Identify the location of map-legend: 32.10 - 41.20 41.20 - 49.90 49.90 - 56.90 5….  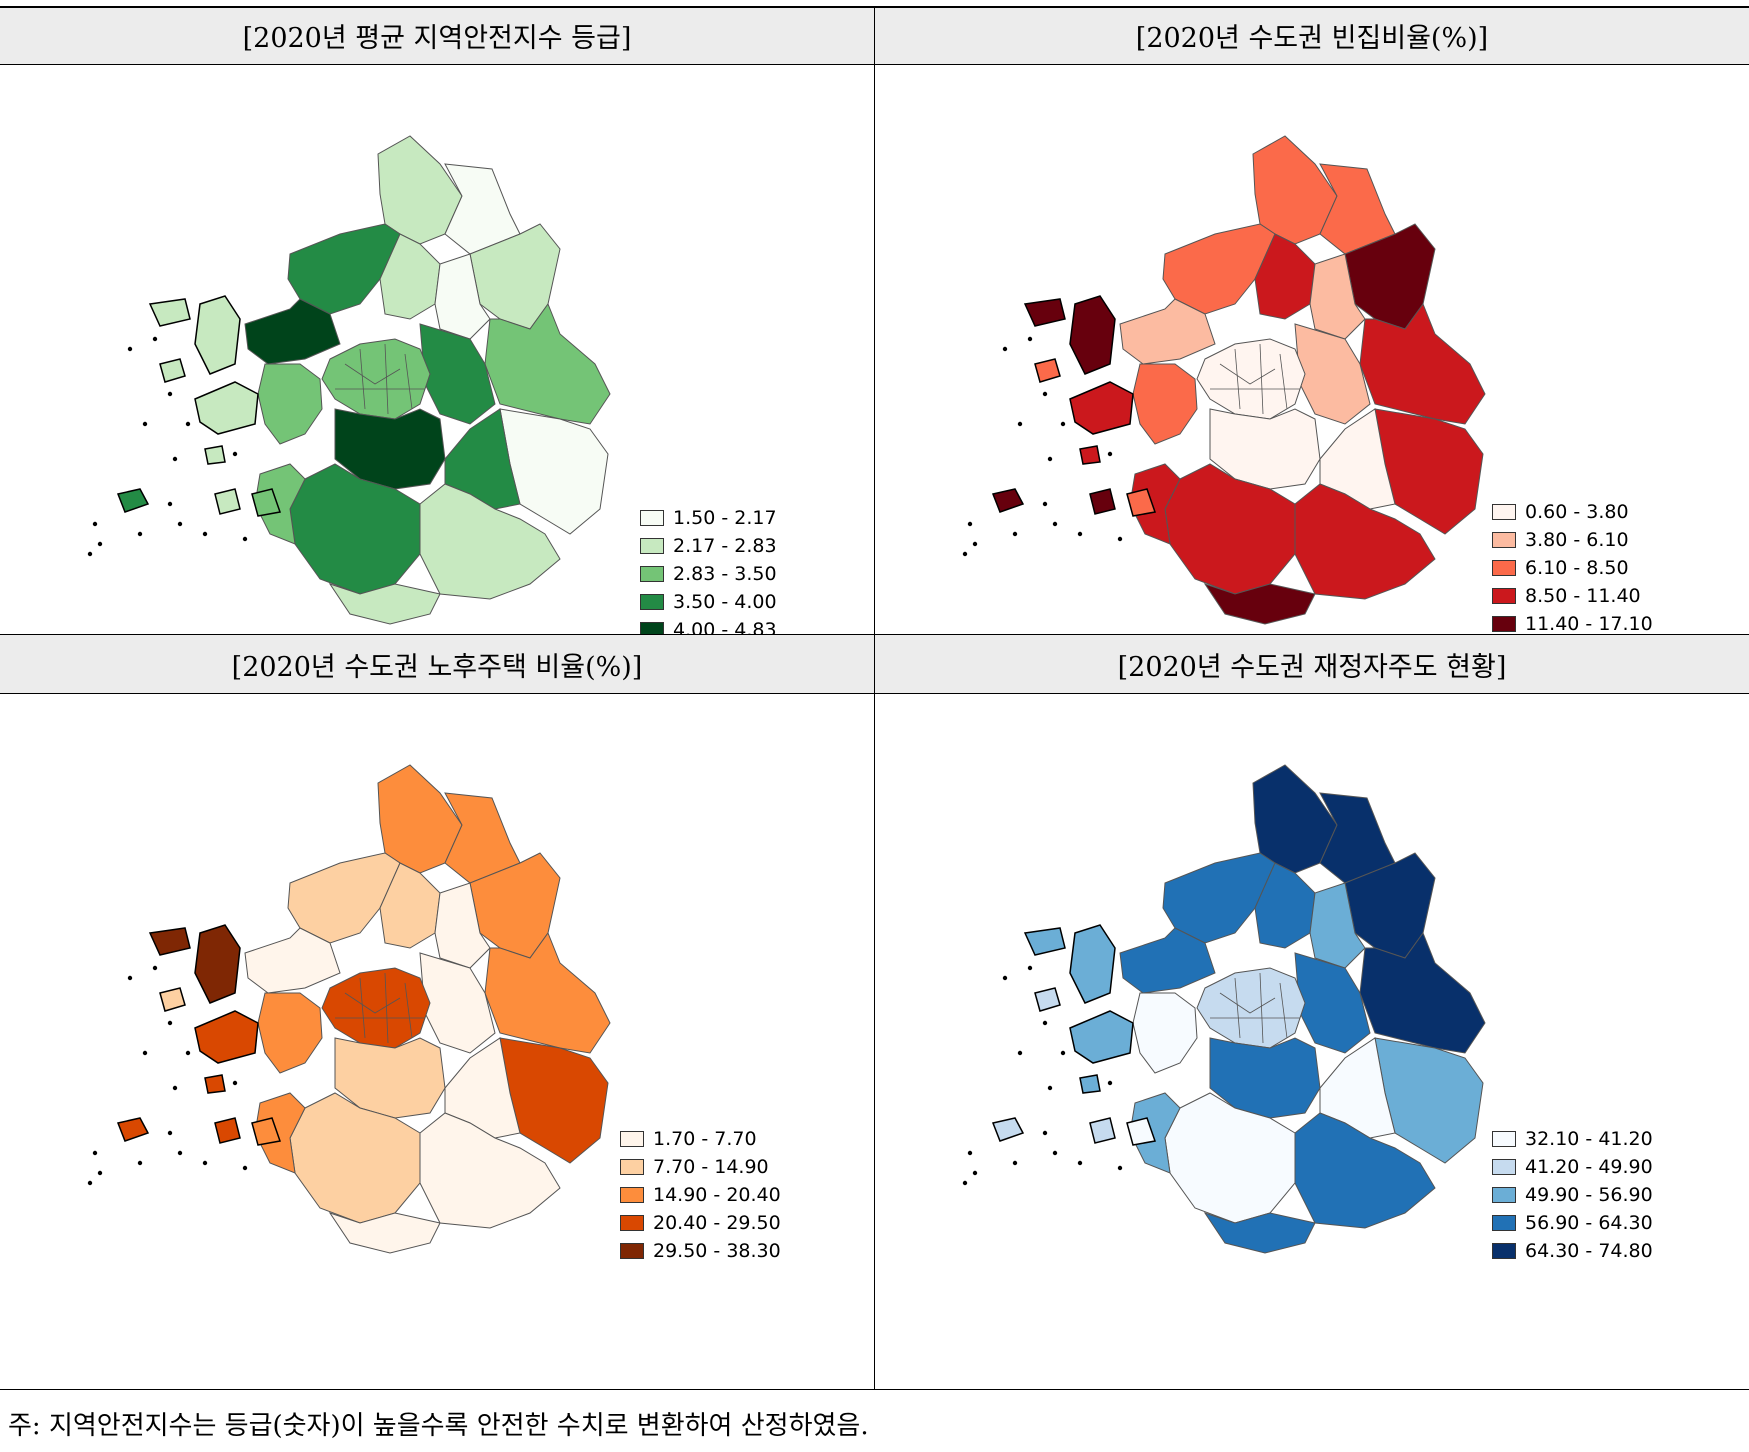
(1572, 1195).